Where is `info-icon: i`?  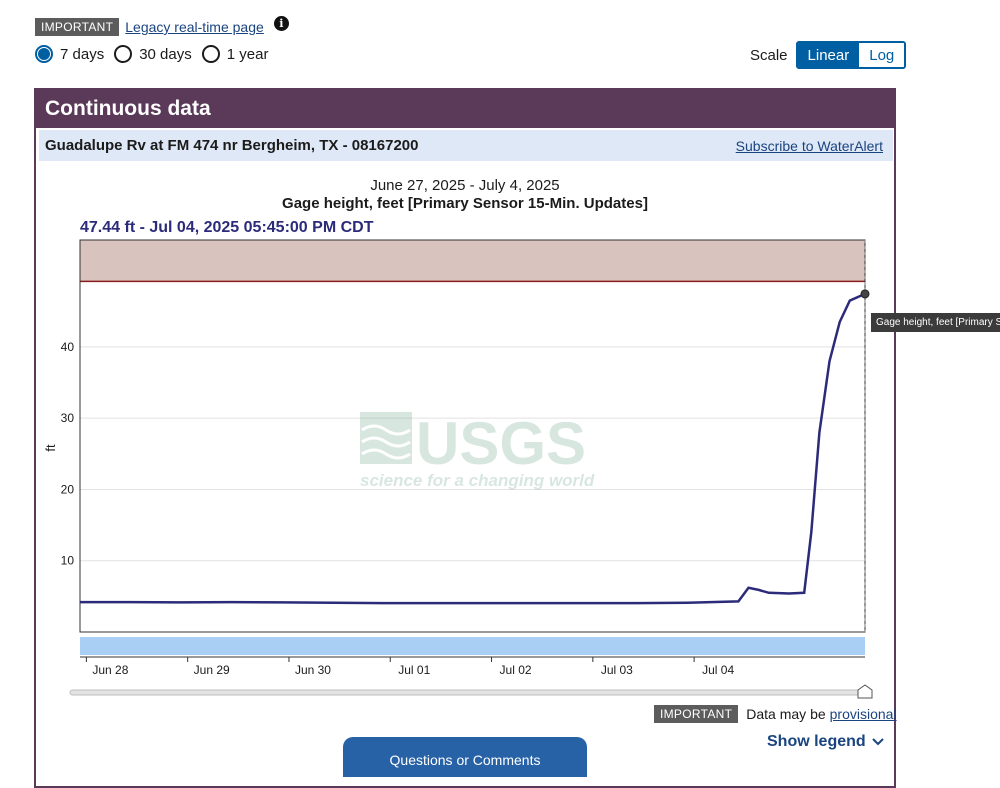
info-icon: i is located at coordinates (281, 23).